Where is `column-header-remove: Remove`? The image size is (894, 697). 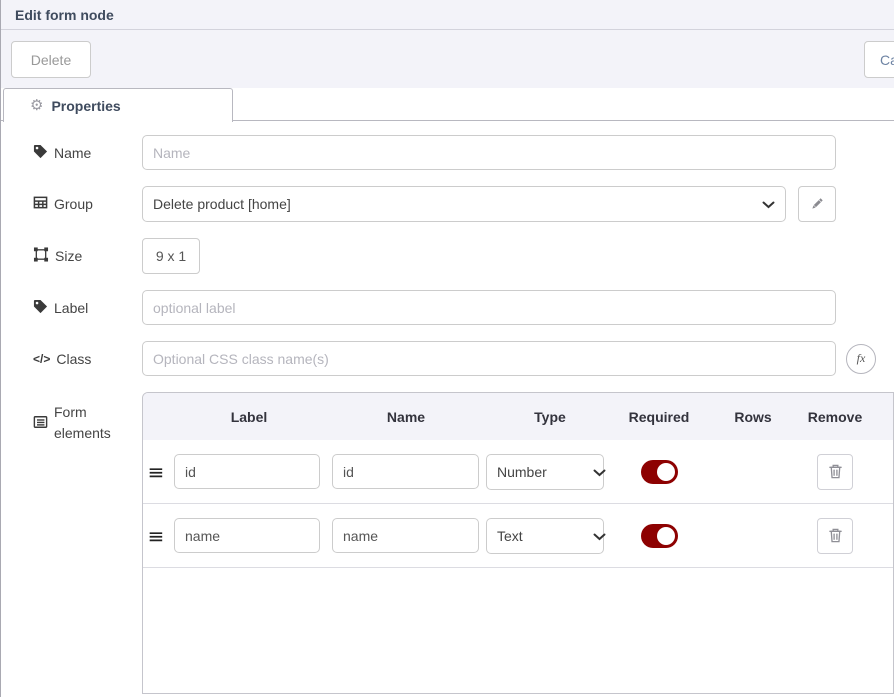
column-header-remove: Remove is located at coordinates (835, 416).